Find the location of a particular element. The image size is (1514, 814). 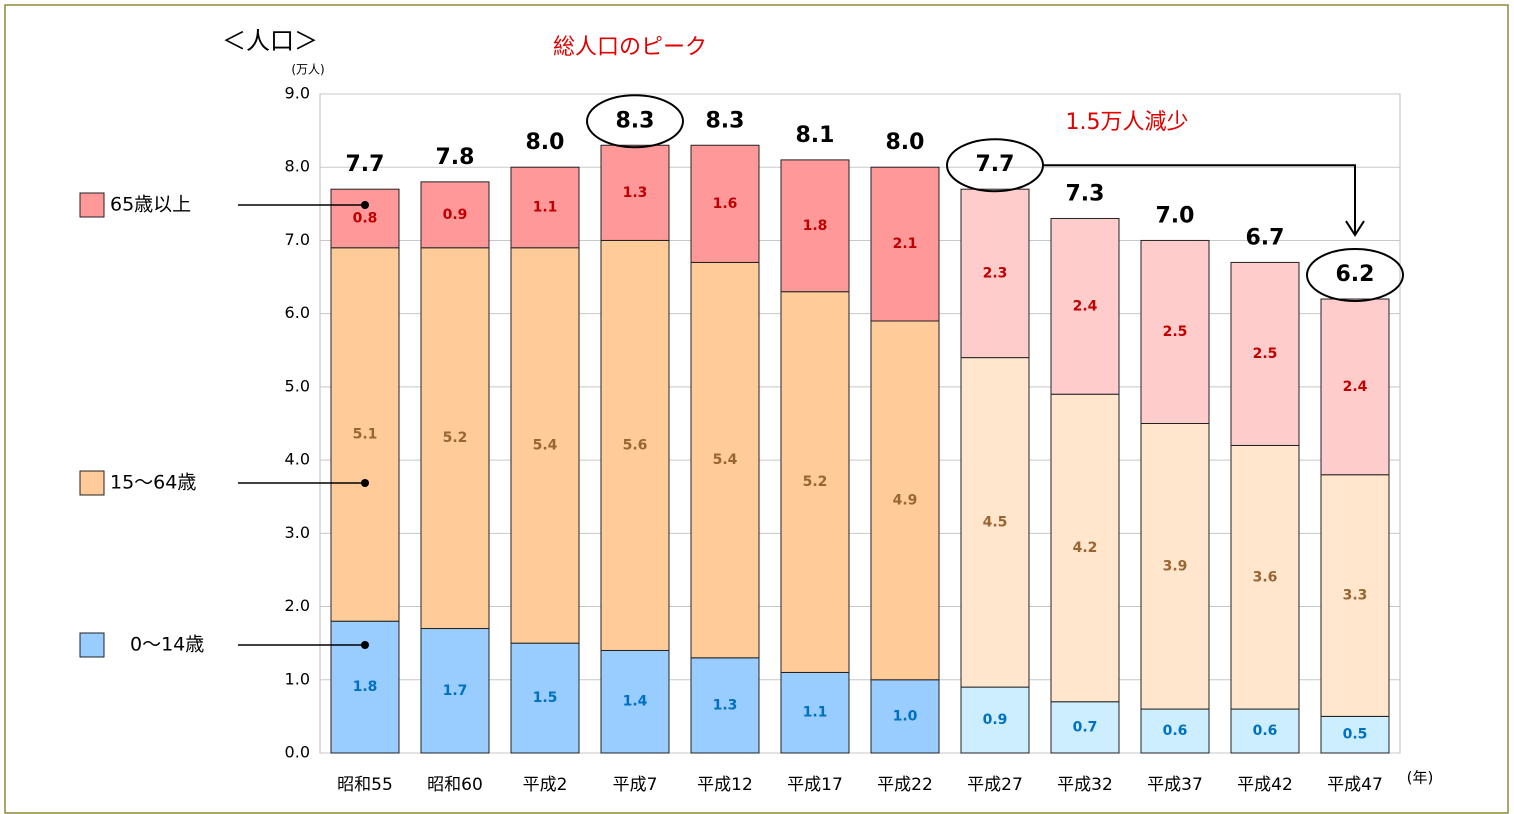

data-label: 1.6 is located at coordinates (725, 204).